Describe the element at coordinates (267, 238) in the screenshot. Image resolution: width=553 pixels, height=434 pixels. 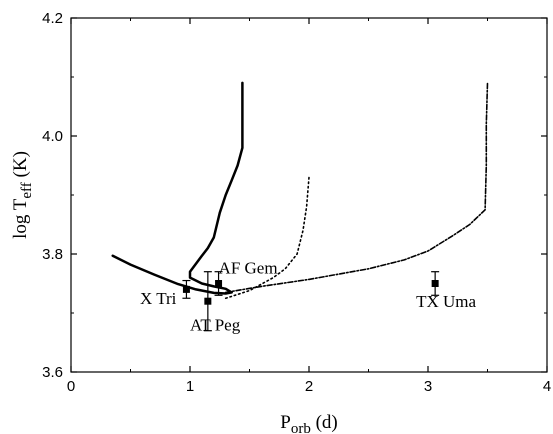
I see `series-dotted-line` at that location.